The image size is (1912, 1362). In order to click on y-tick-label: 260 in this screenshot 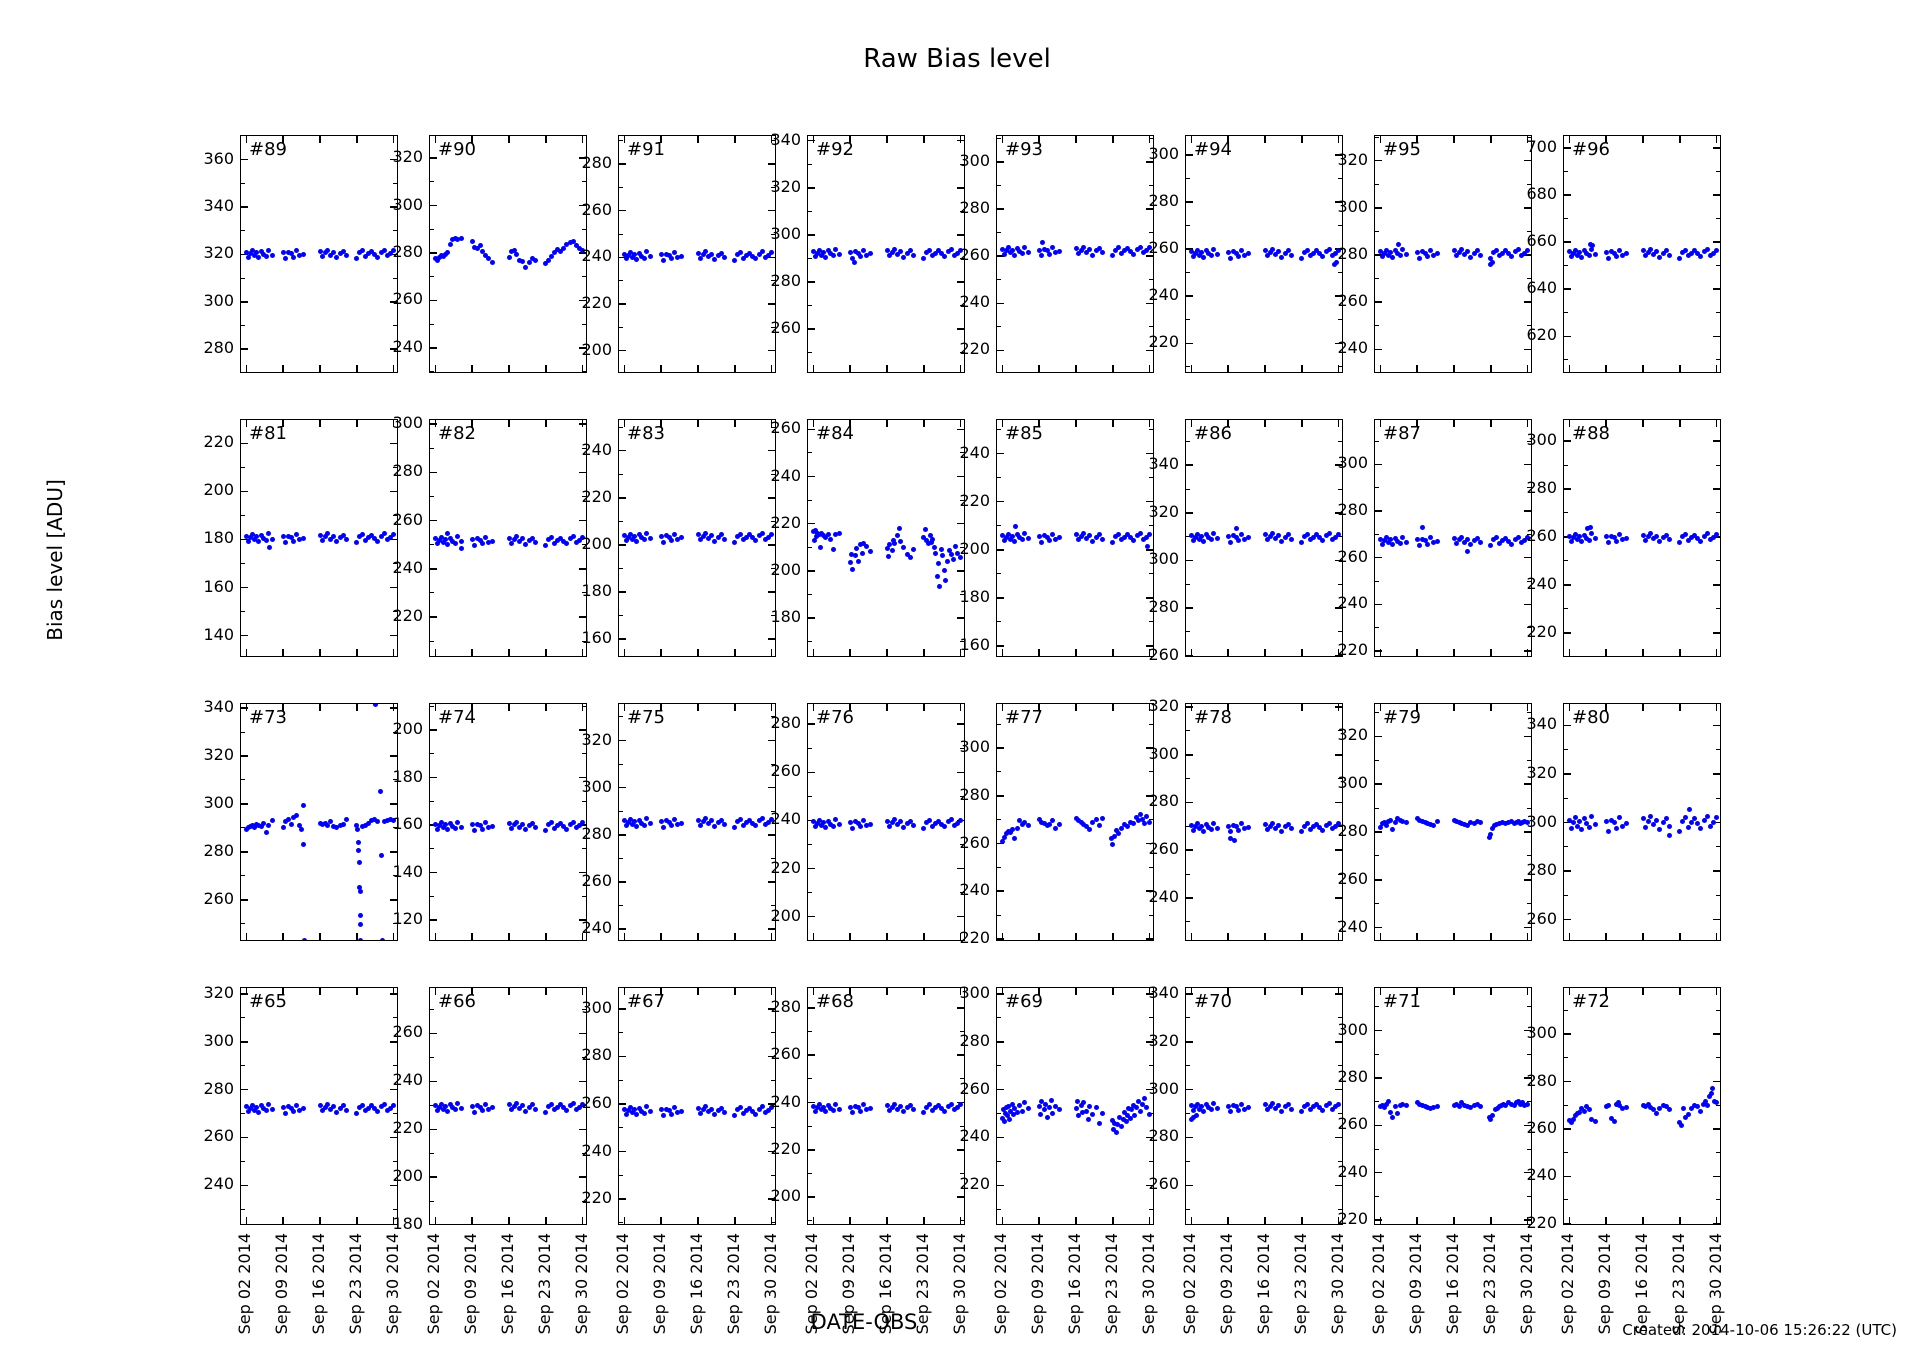, I will do `click(407, 519)`.